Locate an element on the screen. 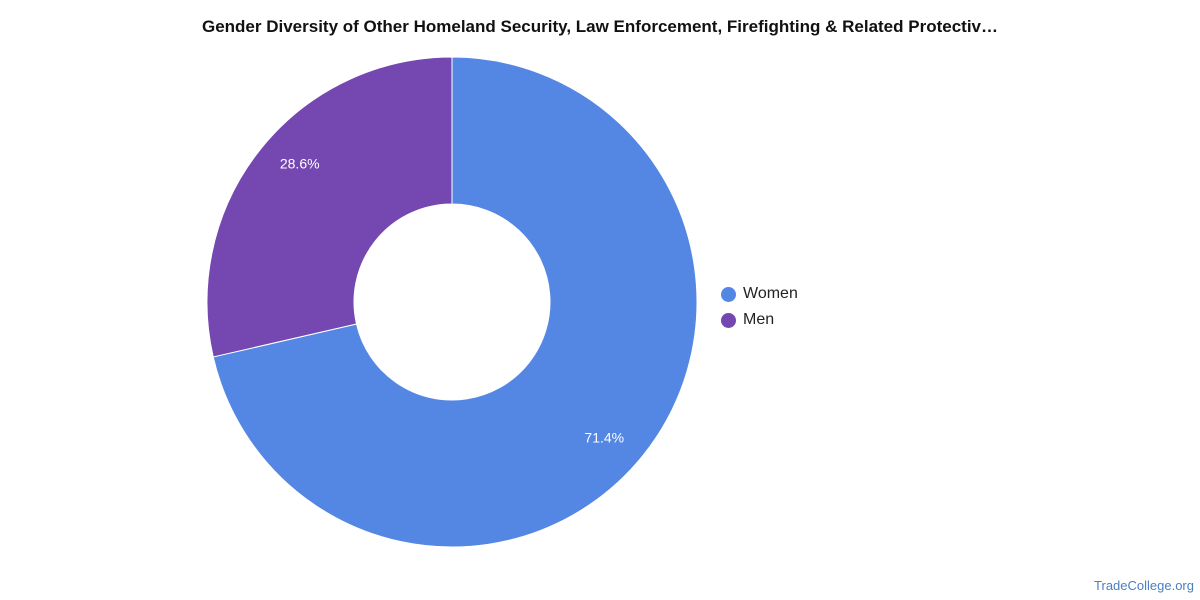 This screenshot has height=600, width=1200. slice-men is located at coordinates (329, 207).